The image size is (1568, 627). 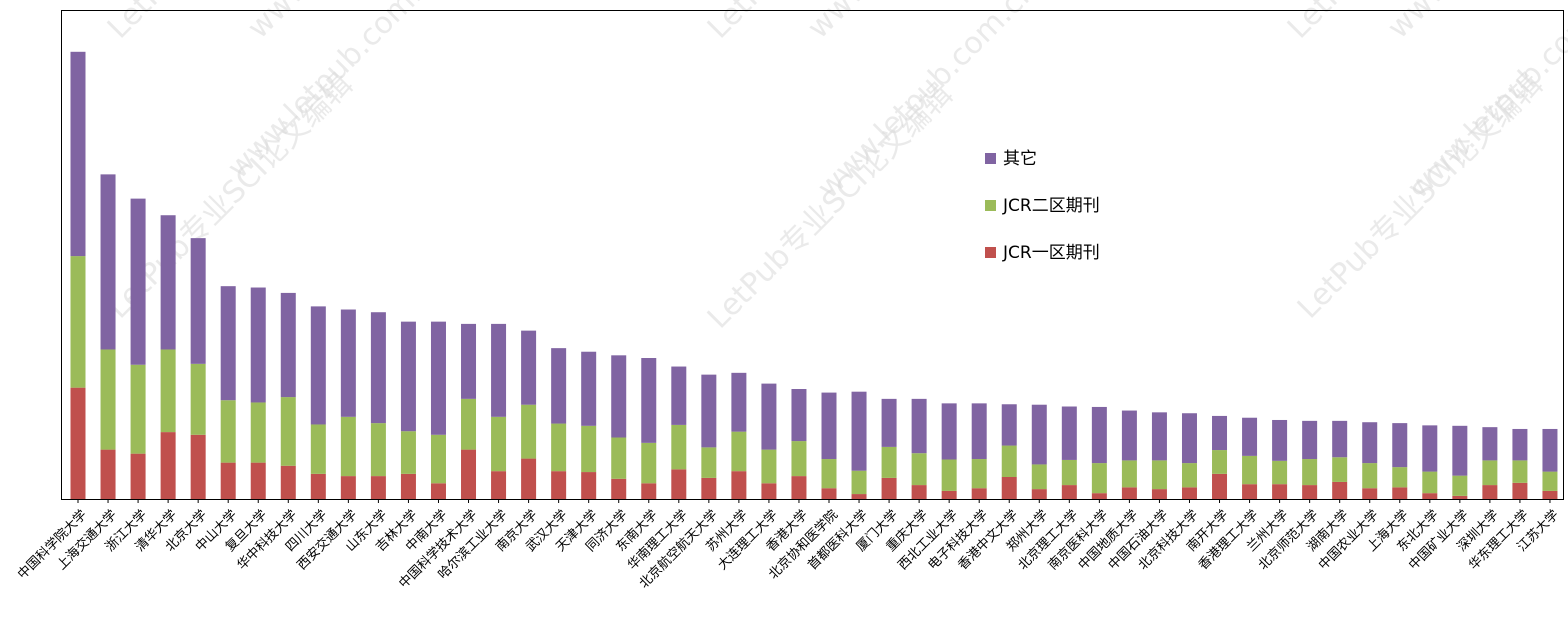 What do you see at coordinates (927, 103) in the screenshot?
I see `watermark-text: www.letpub.com.cn` at bounding box center [927, 103].